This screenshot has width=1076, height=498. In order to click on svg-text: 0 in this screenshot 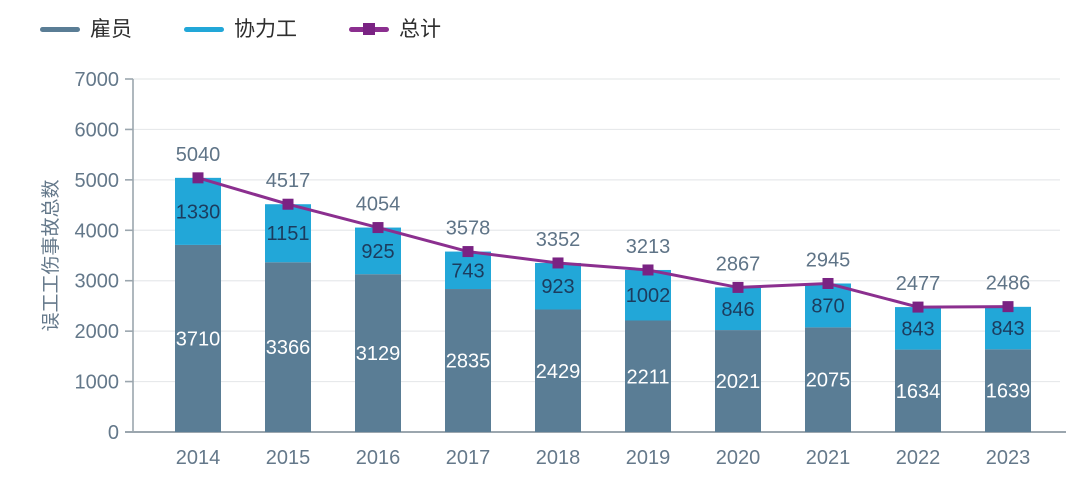, I will do `click(113, 433)`.